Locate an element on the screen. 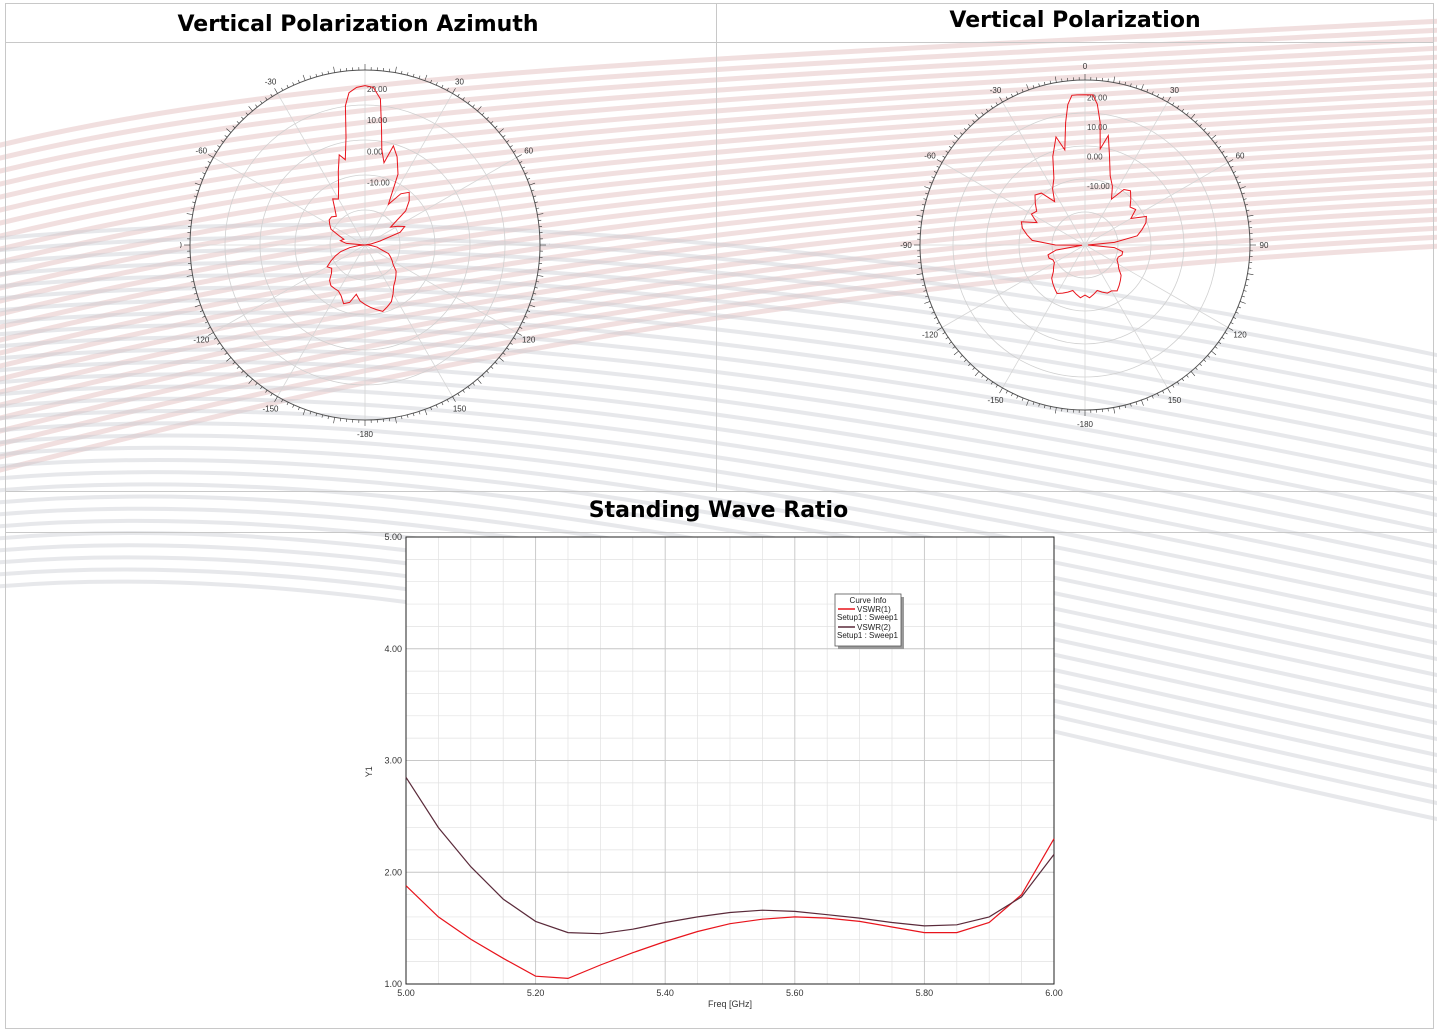 The height and width of the screenshot is (1032, 1437). radial-label: 0.00 is located at coordinates (375, 151).